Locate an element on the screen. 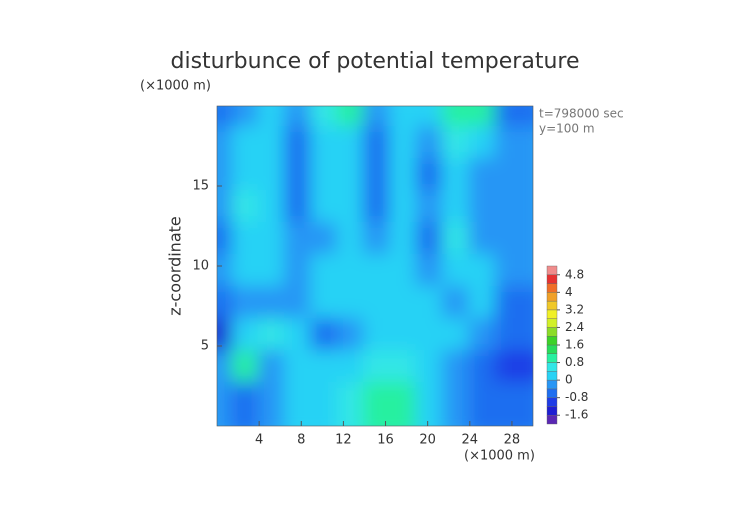  x-tick-label: 12 is located at coordinates (343, 440).